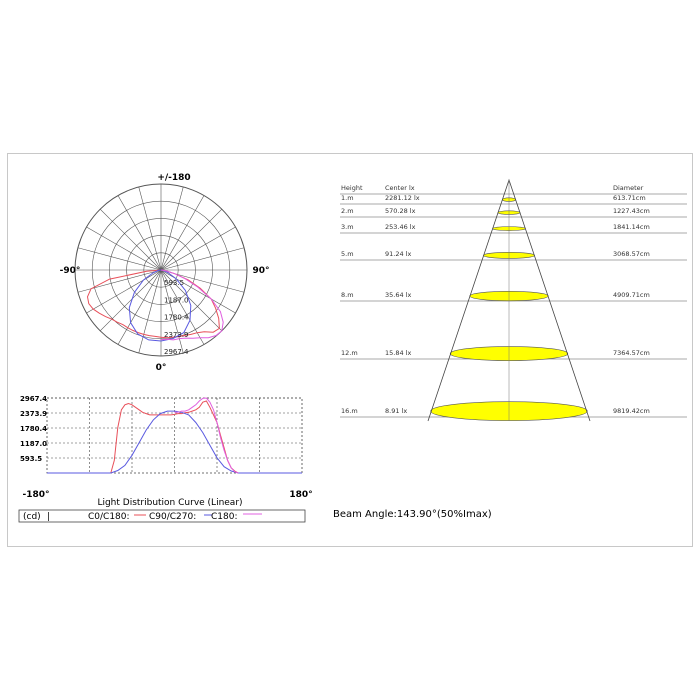 The width and height of the screenshot is (700, 700). I want to click on polar-ring-label: 1187.0, so click(176, 300).